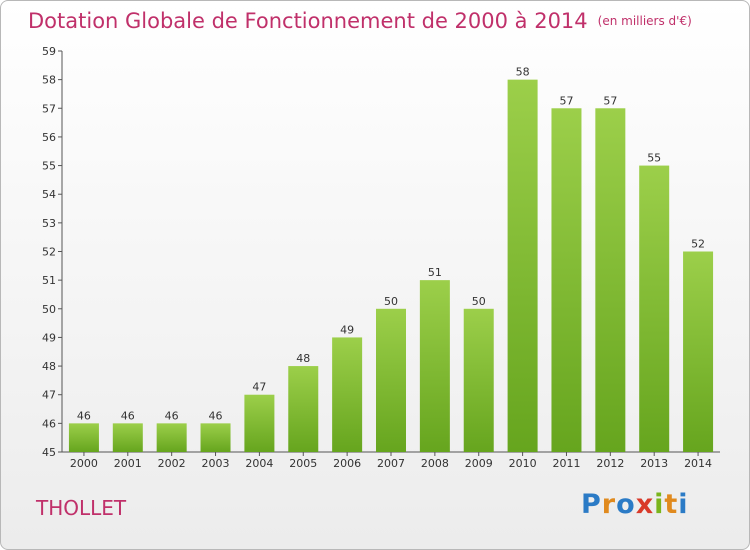  I want to click on x-tick-label: 2014, so click(698, 463).